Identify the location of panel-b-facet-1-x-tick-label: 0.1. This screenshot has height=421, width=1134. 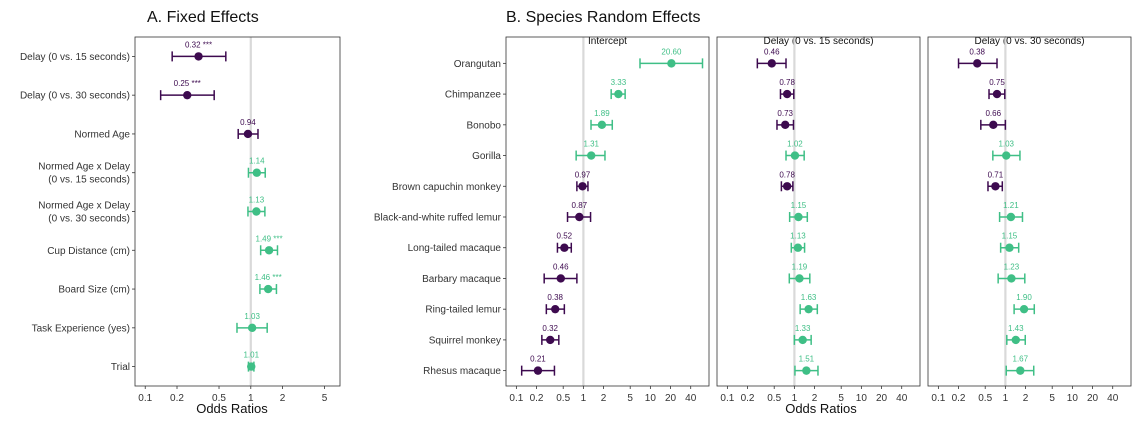
(516, 398).